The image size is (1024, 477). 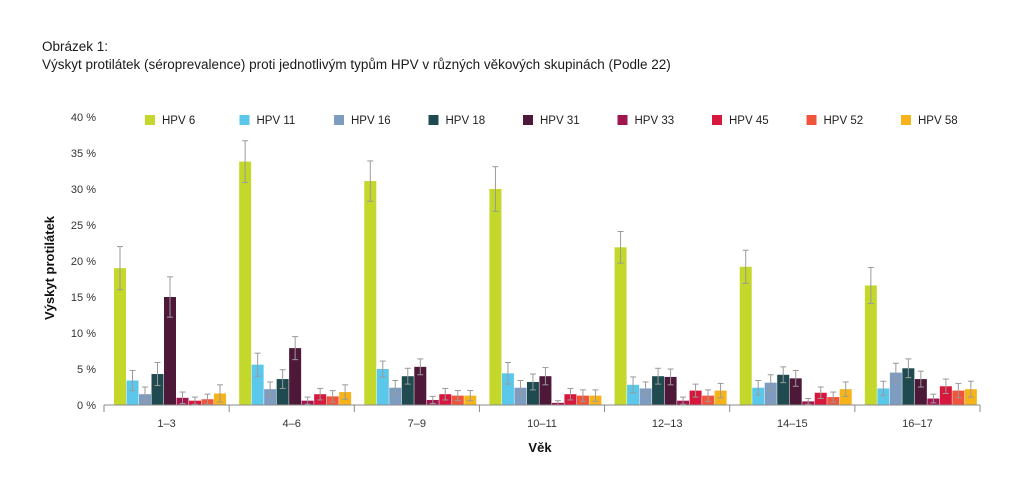 I want to click on x-tick-label: 10–11, so click(x=542, y=424).